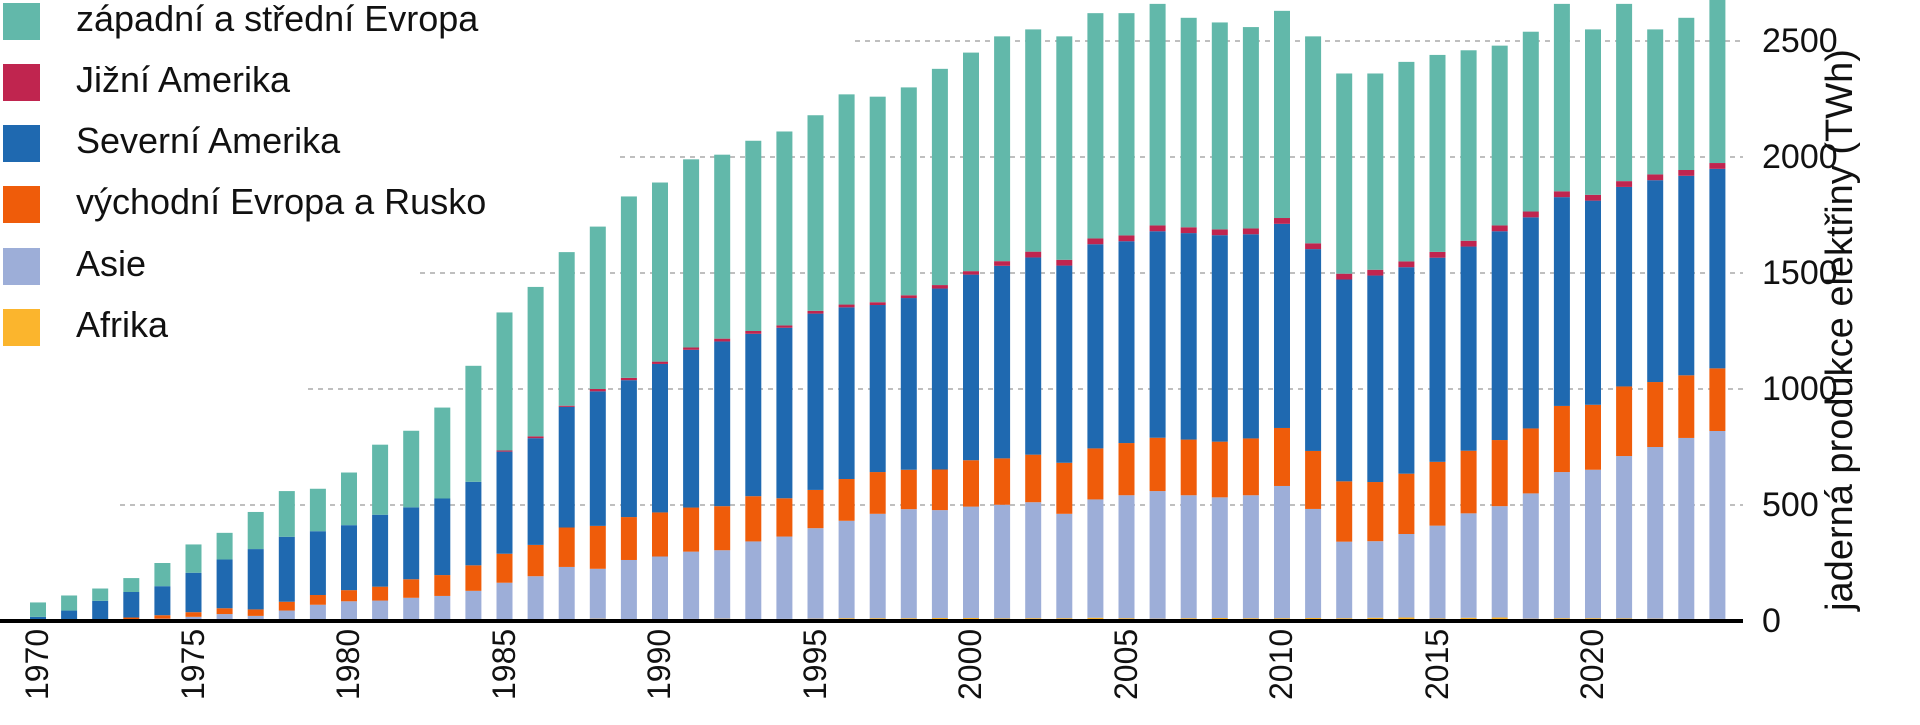 This screenshot has height=725, width=1920. What do you see at coordinates (1561, 312) in the screenshot?
I see `bar-stack-2019` at bounding box center [1561, 312].